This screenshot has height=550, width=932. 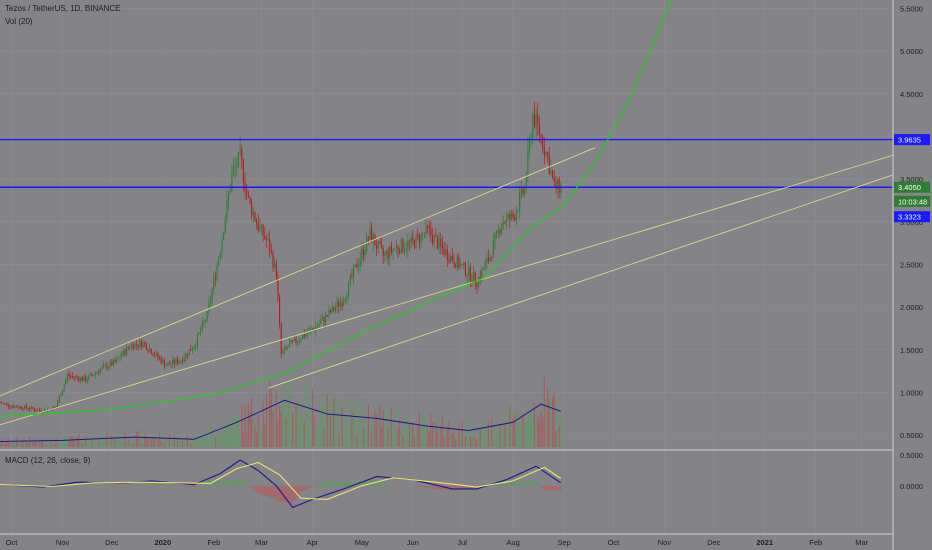 What do you see at coordinates (911, 471) in the screenshot?
I see `macd-axis: 0.5000 0.0000` at bounding box center [911, 471].